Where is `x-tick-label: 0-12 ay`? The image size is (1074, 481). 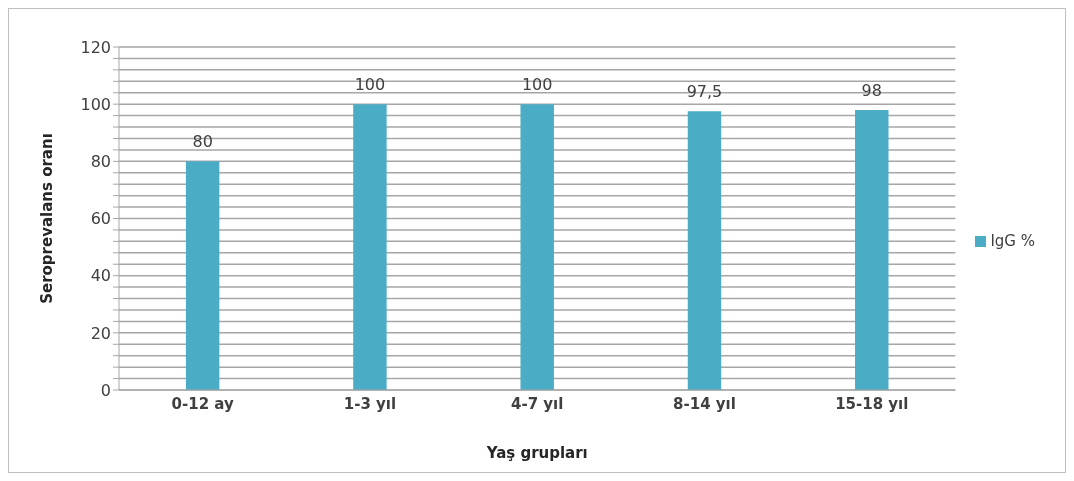 x-tick-label: 0-12 ay is located at coordinates (202, 403).